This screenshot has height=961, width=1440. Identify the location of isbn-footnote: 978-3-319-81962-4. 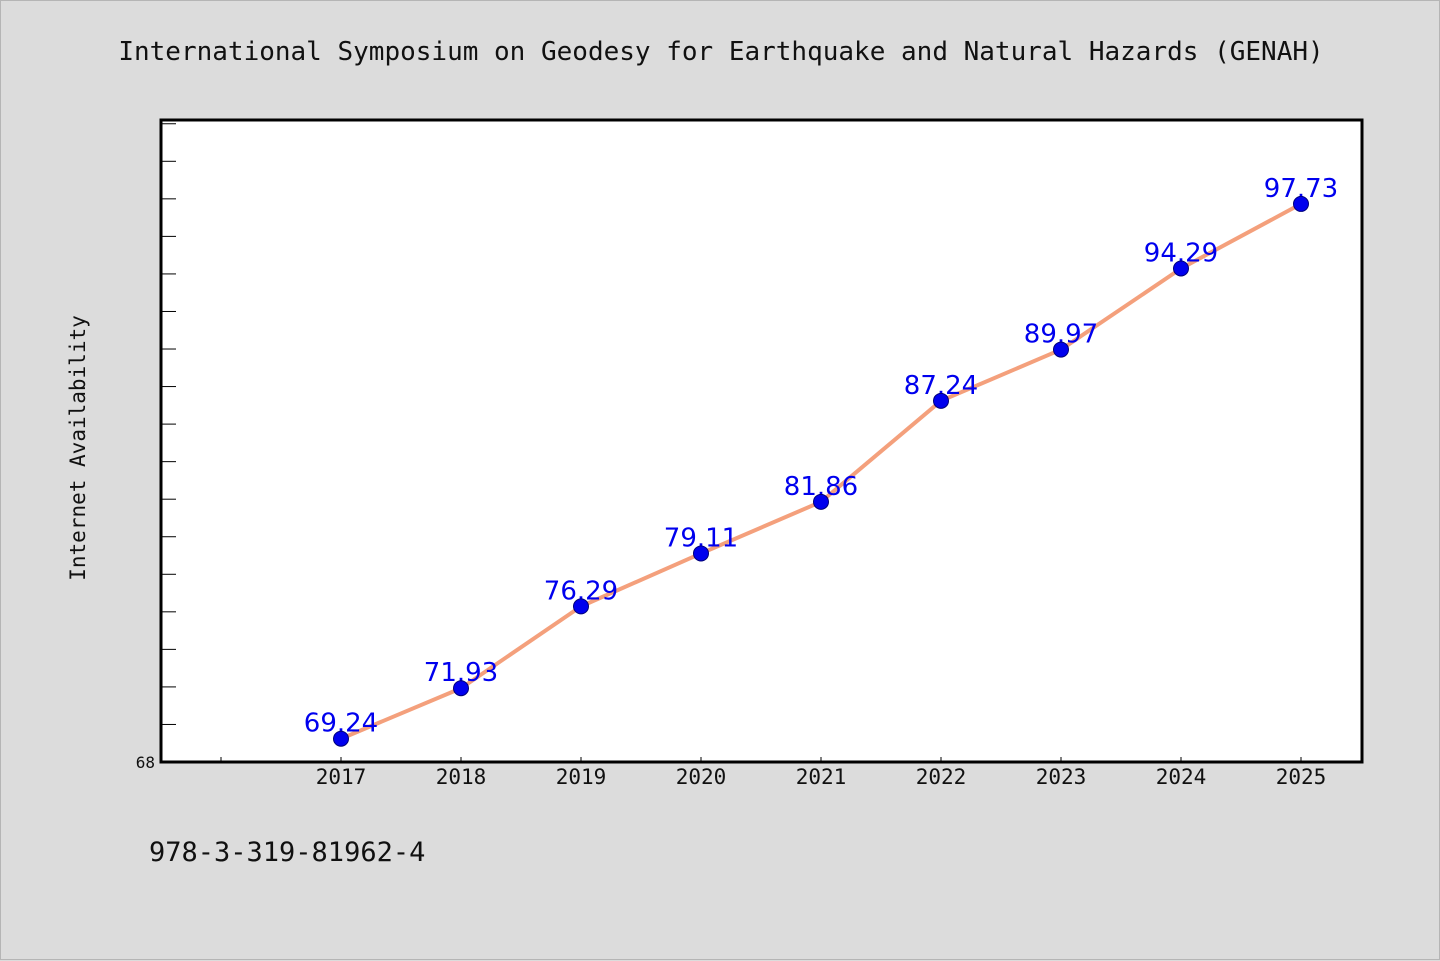
(287, 852).